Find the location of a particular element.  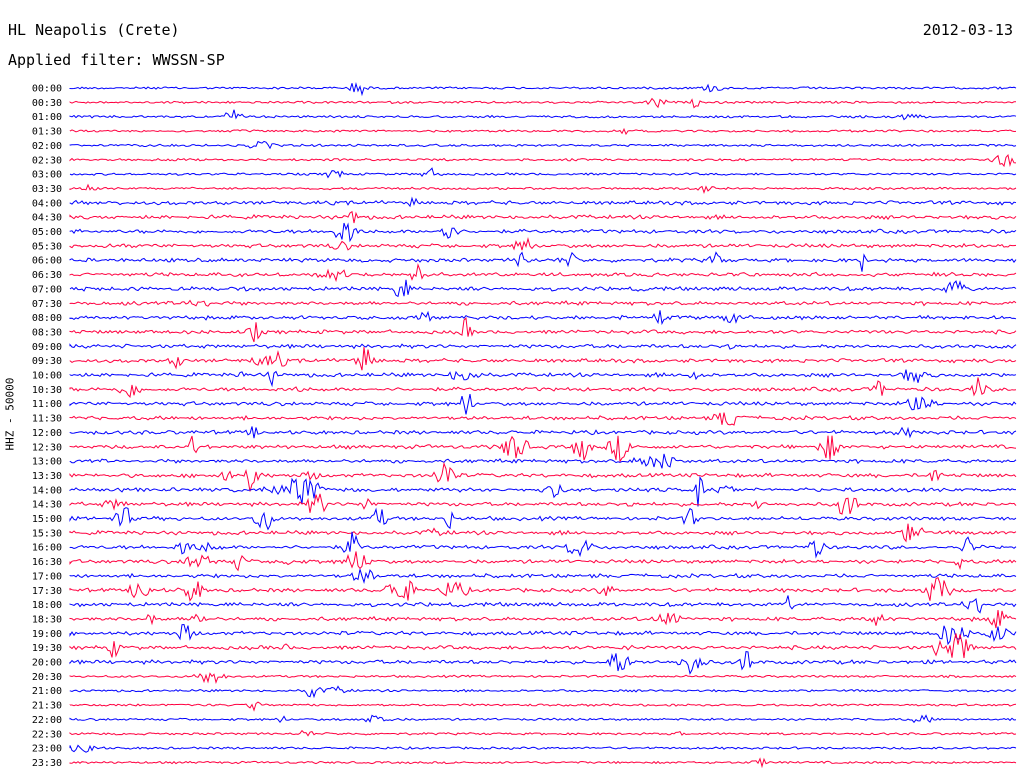

hour-tick-label: 22:30 is located at coordinates (47, 734).